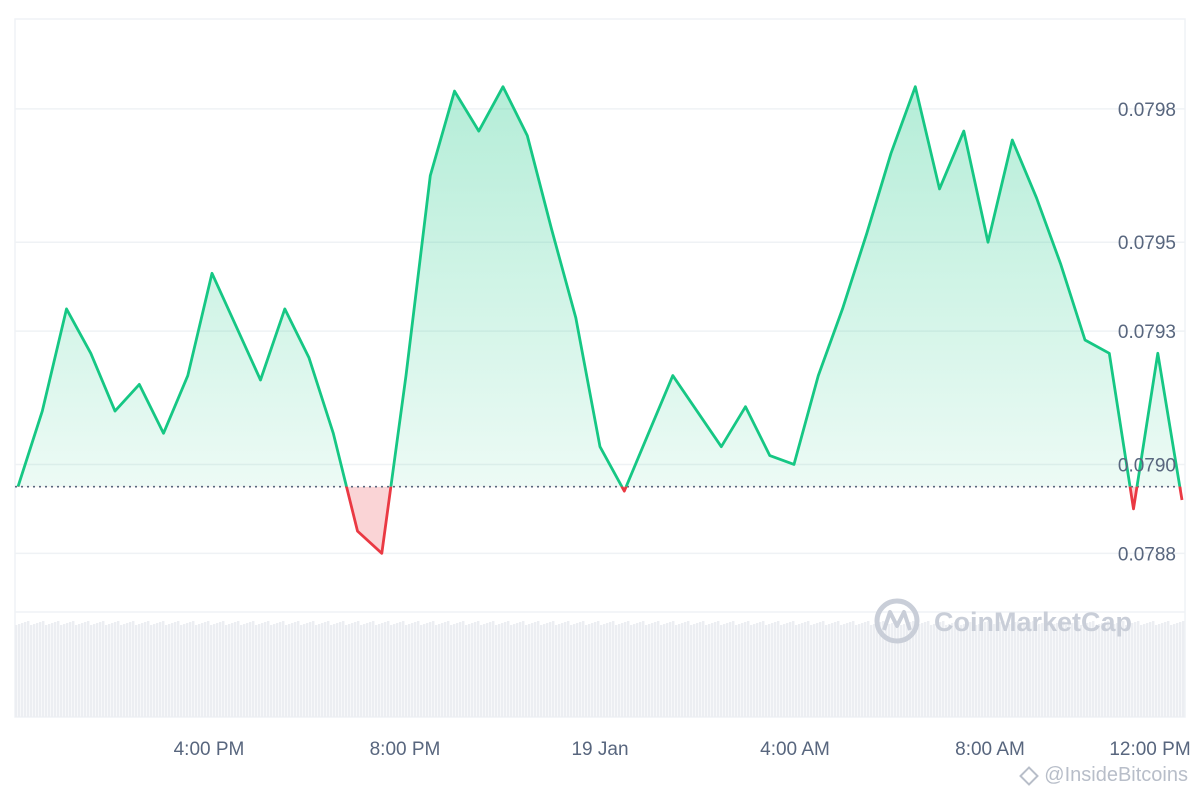 The height and width of the screenshot is (800, 1200). I want to click on y-tick-label: 0.0788, so click(1147, 554).